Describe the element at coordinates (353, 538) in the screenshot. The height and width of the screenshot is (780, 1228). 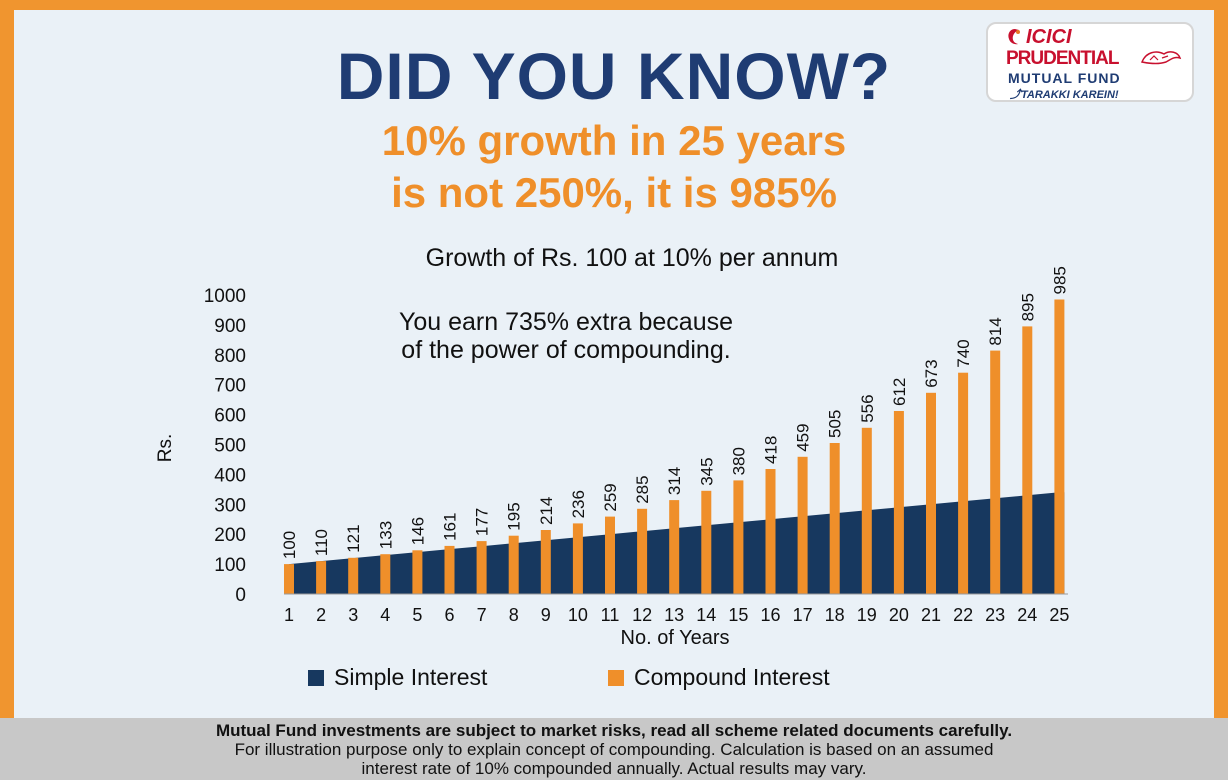
I see `compound-bar-label: 121` at that location.